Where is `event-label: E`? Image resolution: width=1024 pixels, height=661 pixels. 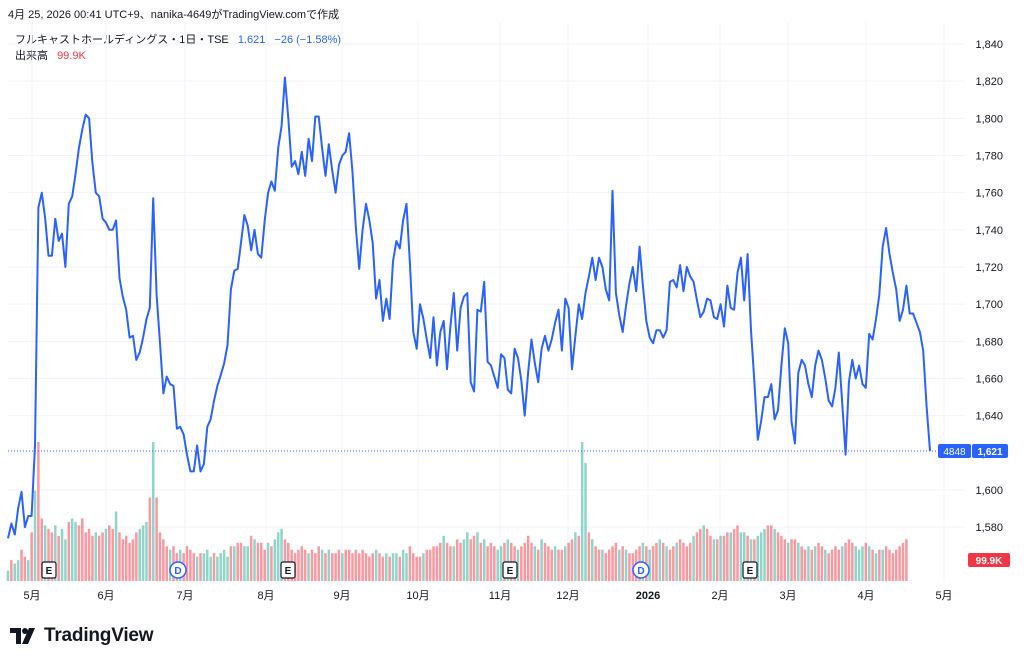
event-label: E is located at coordinates (510, 571).